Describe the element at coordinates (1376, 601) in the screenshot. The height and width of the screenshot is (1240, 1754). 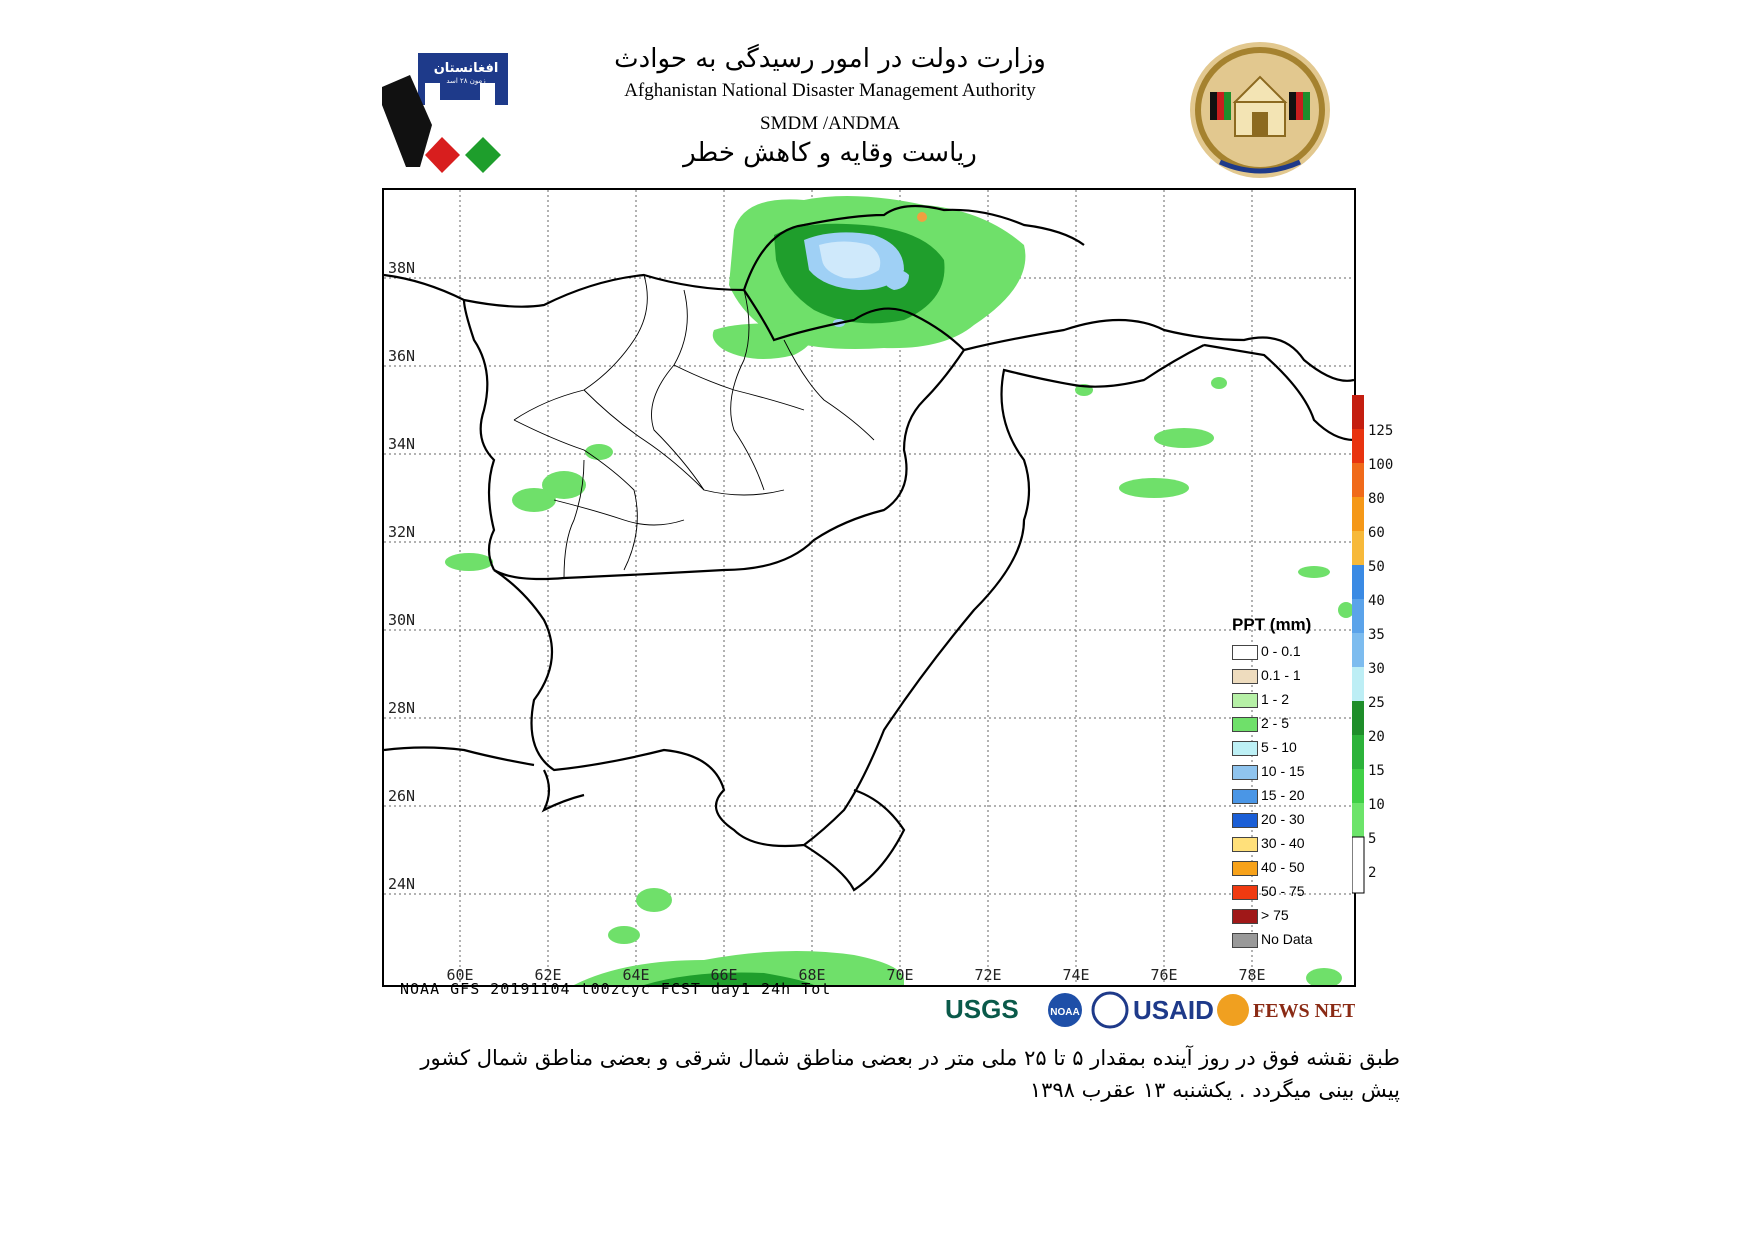
I see `colorbar-tick: 40` at that location.